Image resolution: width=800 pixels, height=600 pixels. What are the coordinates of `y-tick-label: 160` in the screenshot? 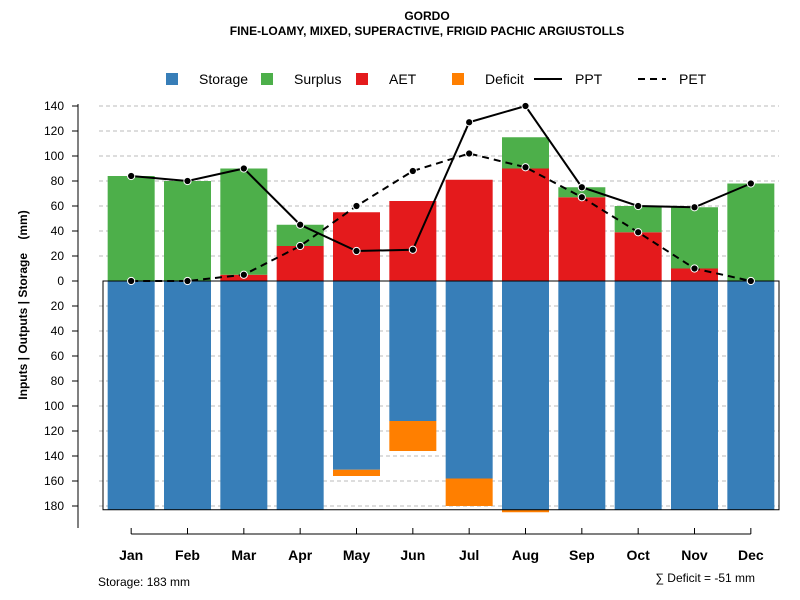 It's located at (54, 481).